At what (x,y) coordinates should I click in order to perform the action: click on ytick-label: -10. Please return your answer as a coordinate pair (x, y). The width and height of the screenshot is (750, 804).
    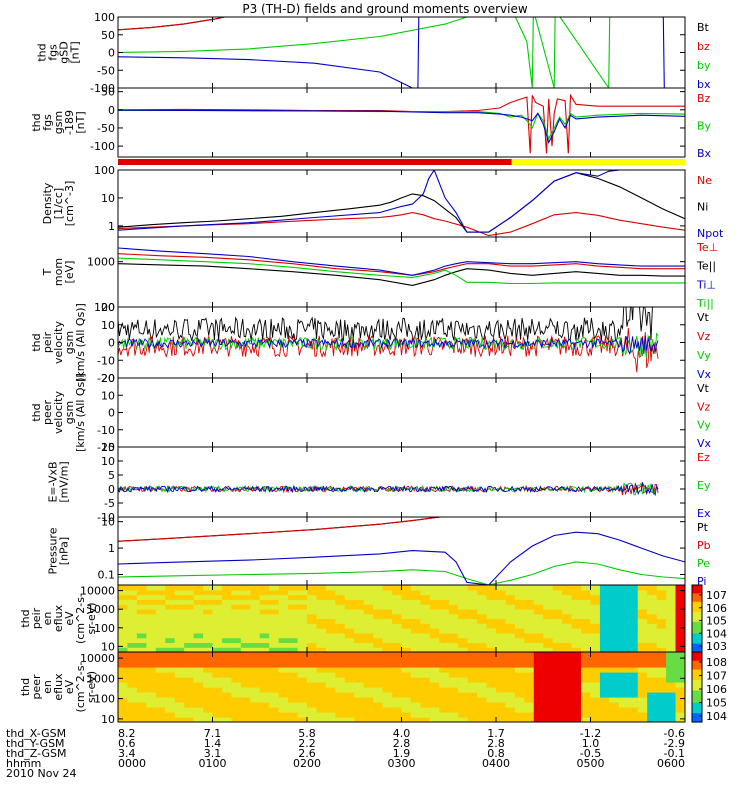
    Looking at the image, I should click on (106, 517).